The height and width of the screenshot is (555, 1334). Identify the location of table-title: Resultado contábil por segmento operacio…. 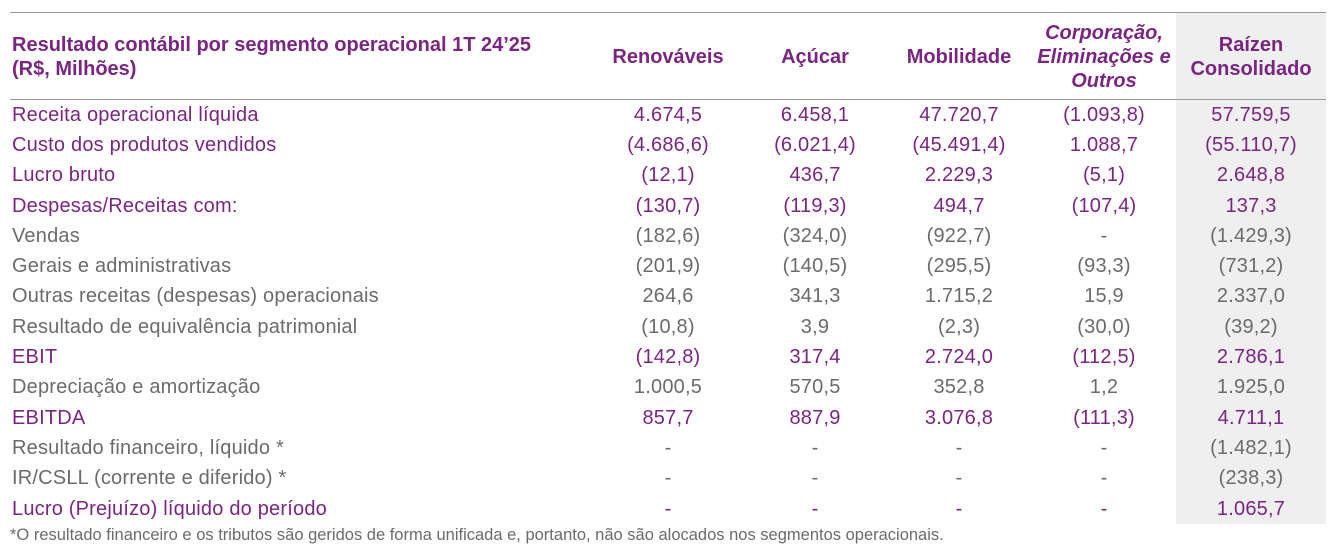
(301, 56).